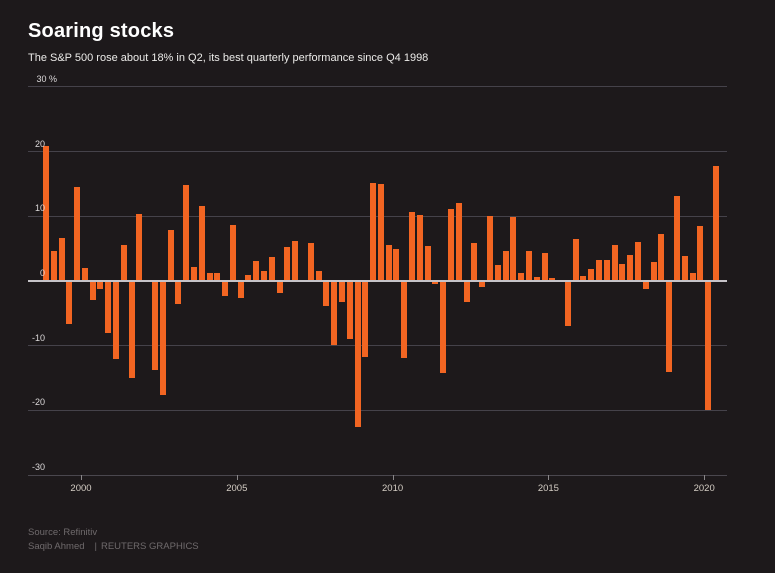 The width and height of the screenshot is (775, 573). Describe the element at coordinates (676, 238) in the screenshot. I see `bar-2019-Q1` at that location.